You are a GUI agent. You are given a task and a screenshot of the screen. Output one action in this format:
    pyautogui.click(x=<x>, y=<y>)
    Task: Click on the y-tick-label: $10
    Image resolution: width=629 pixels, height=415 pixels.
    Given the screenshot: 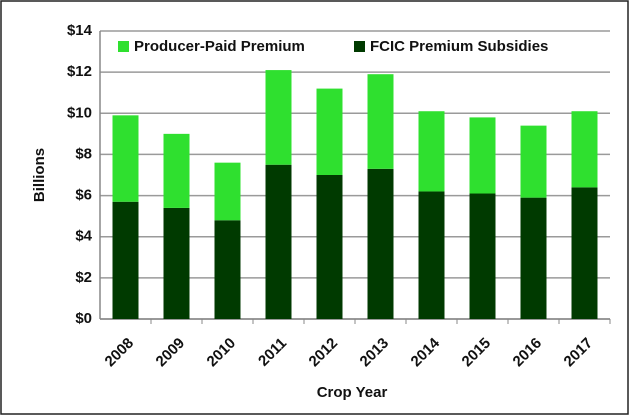 What is the action you would take?
    pyautogui.click(x=79, y=112)
    